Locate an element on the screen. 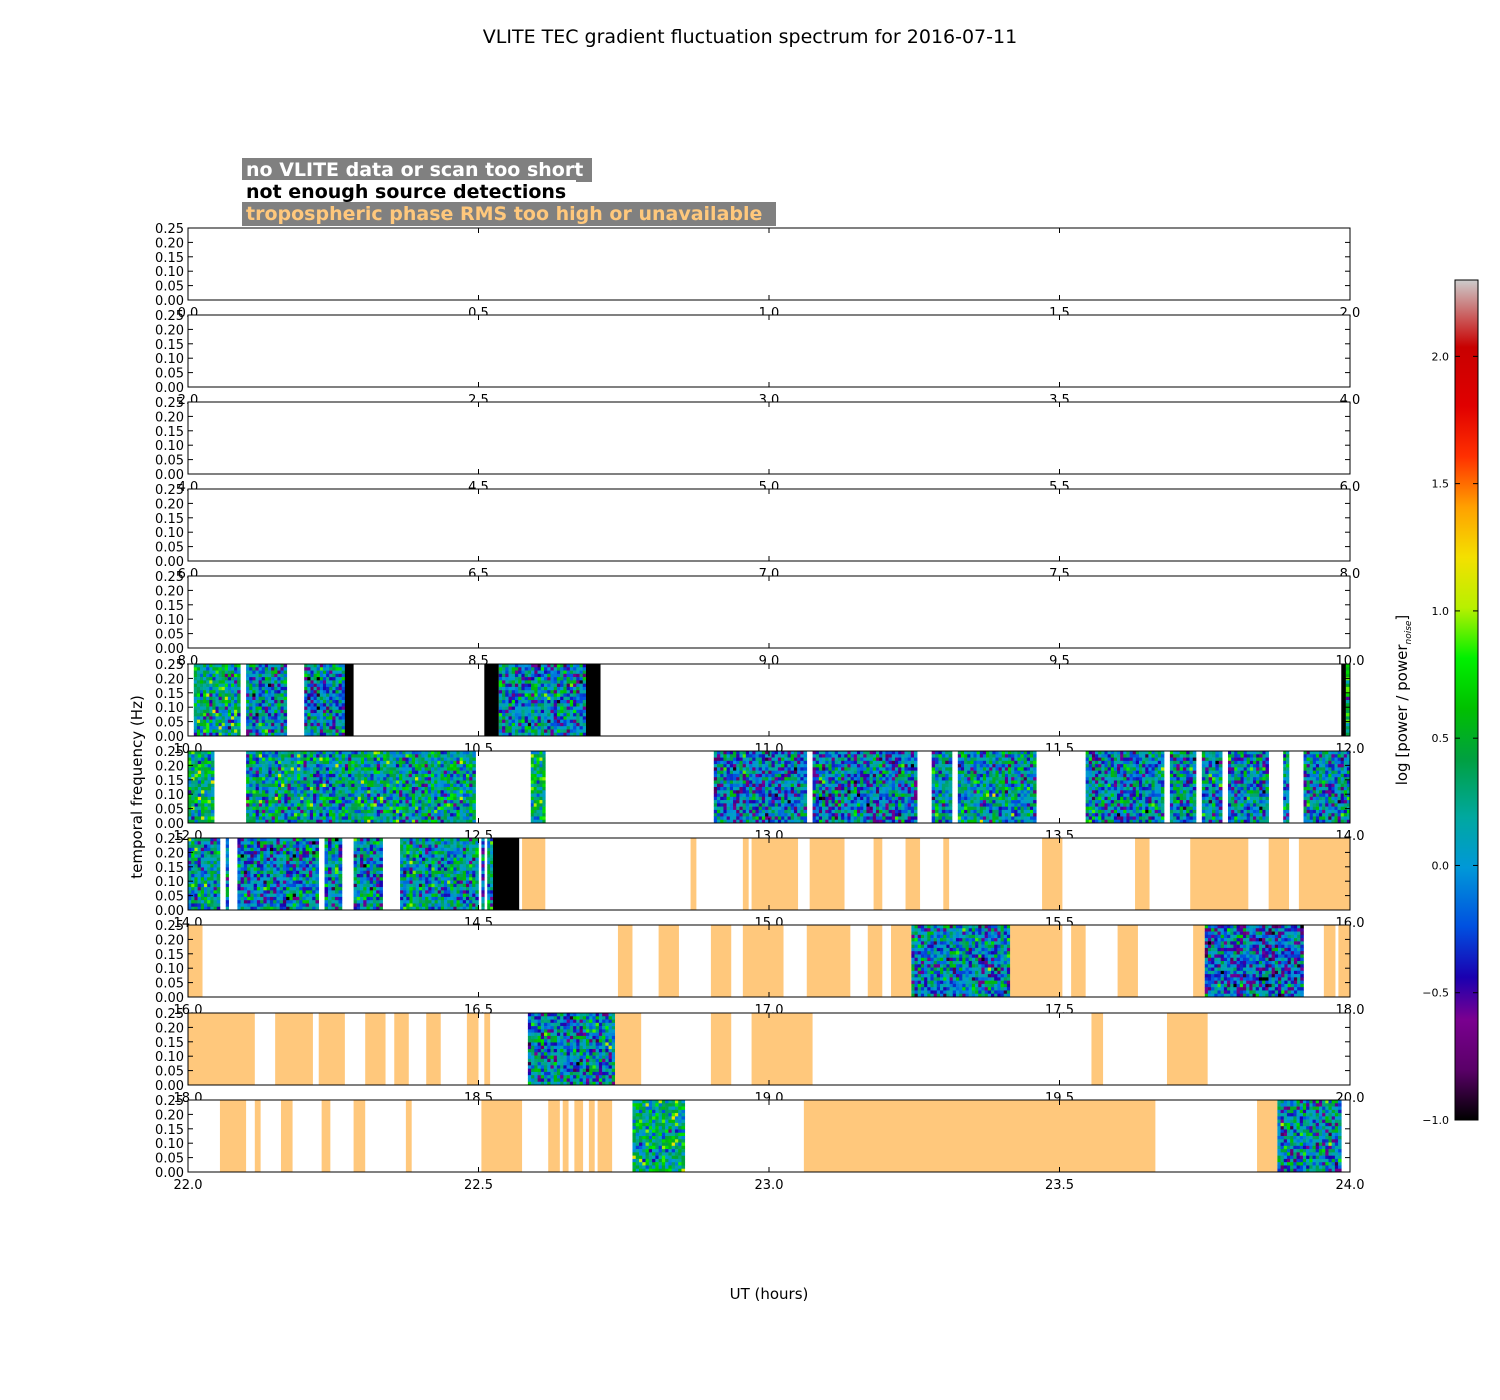  y-tick-label: 0.05 is located at coordinates (169, 723).